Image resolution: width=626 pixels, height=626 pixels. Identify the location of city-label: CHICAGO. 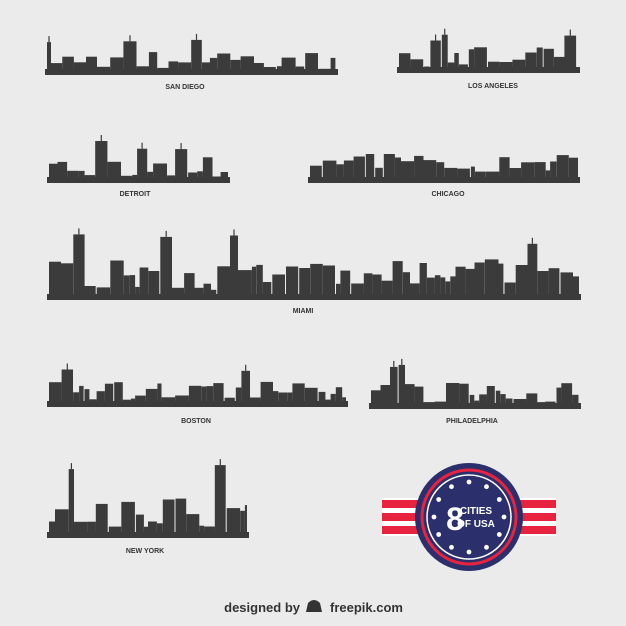
(448, 194).